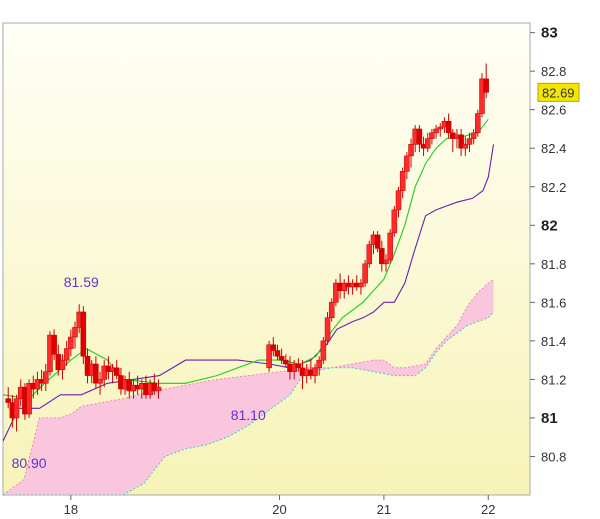 The height and width of the screenshot is (519, 600). What do you see at coordinates (81, 282) in the screenshot?
I see `price-annotation: 81.59` at bounding box center [81, 282].